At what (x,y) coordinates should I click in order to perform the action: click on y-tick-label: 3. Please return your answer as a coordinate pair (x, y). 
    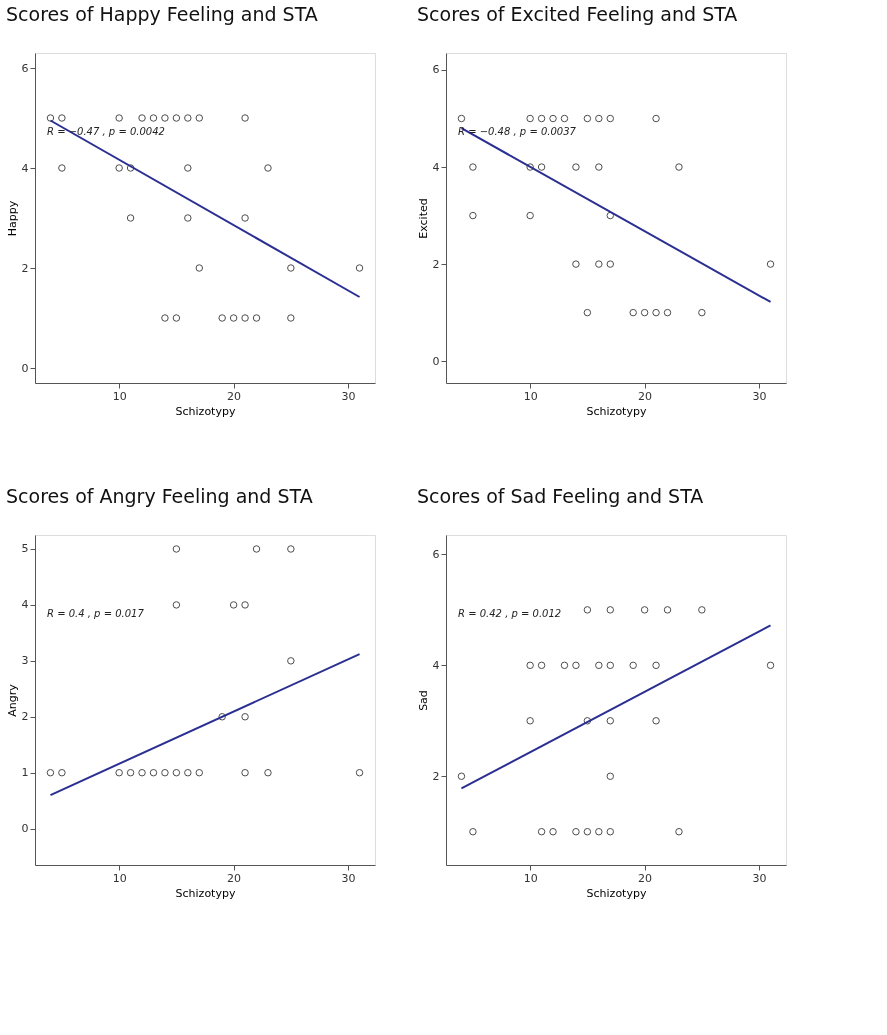
    Looking at the image, I should click on (25, 661).